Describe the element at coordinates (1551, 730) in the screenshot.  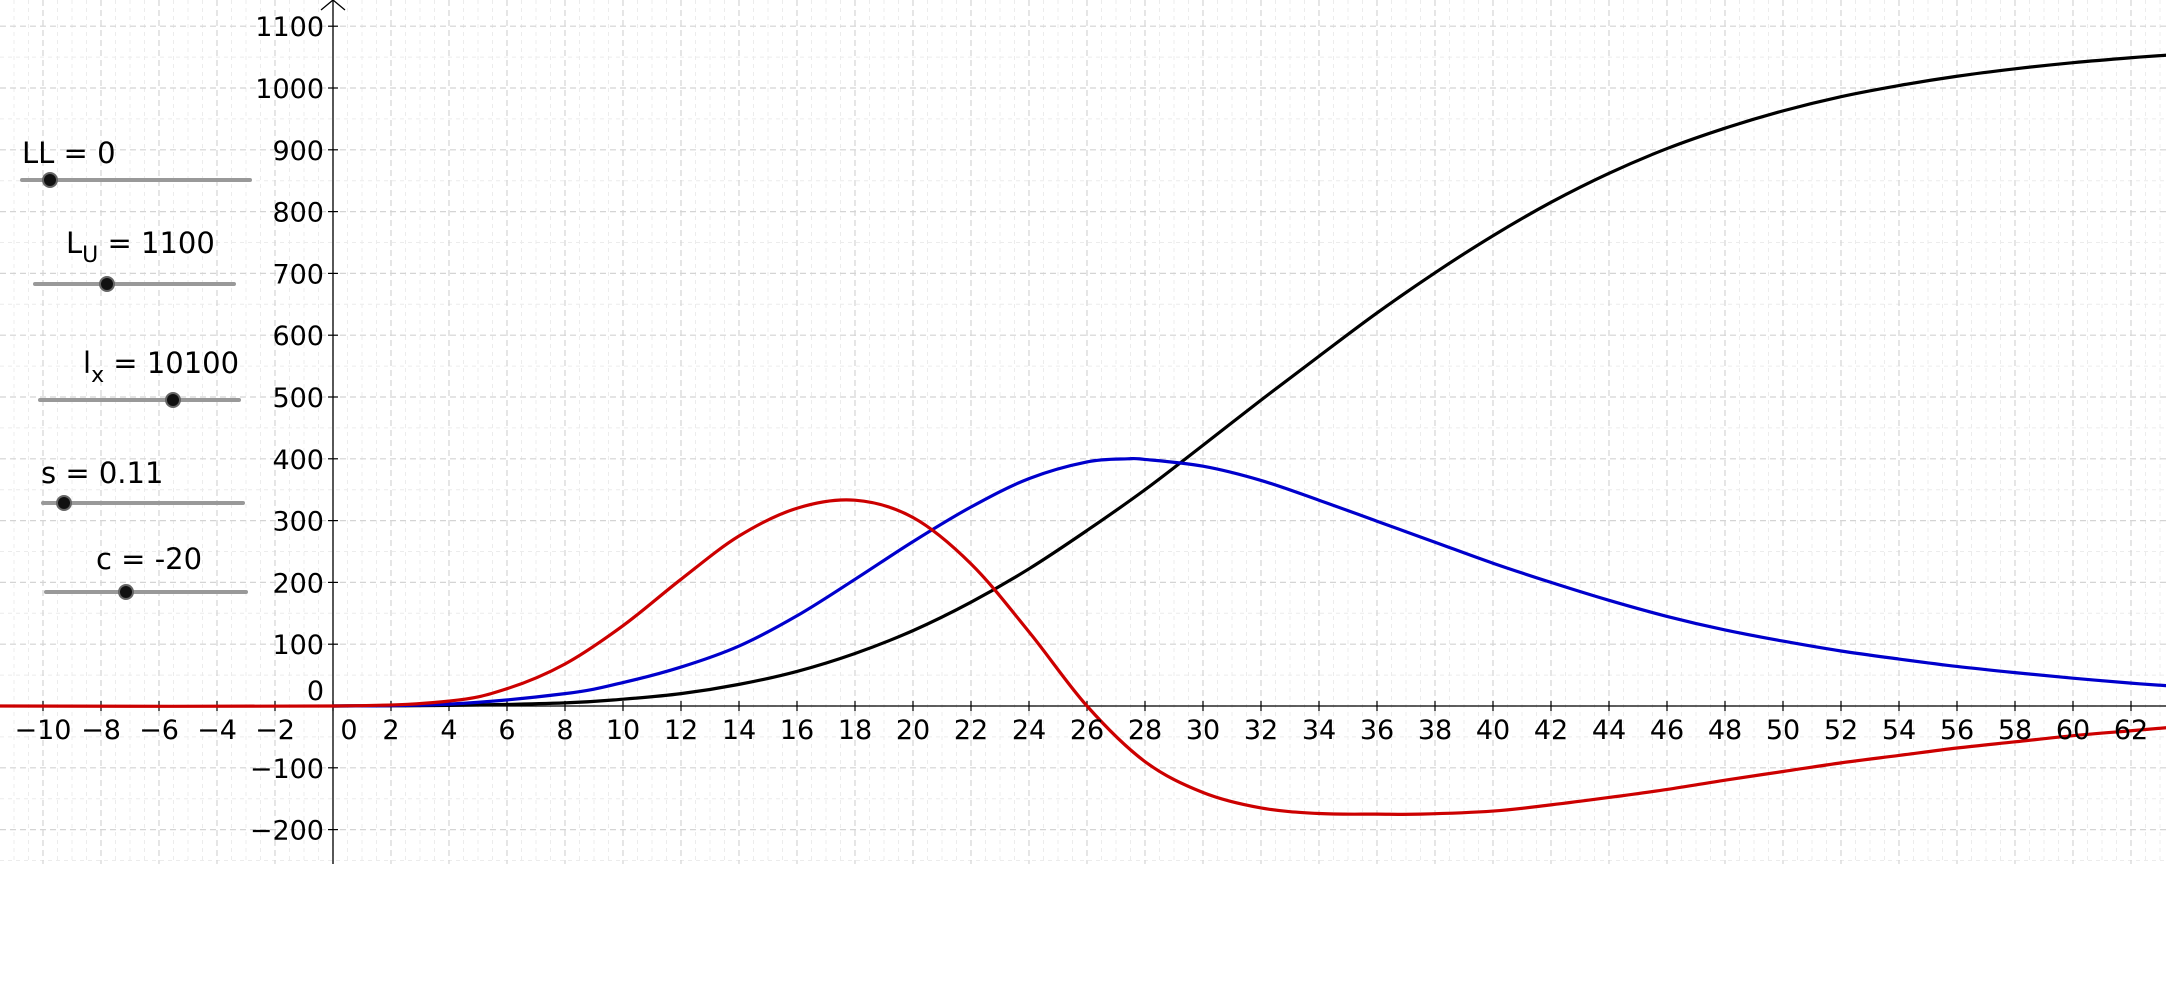
I see `x-tick-label: 42` at that location.